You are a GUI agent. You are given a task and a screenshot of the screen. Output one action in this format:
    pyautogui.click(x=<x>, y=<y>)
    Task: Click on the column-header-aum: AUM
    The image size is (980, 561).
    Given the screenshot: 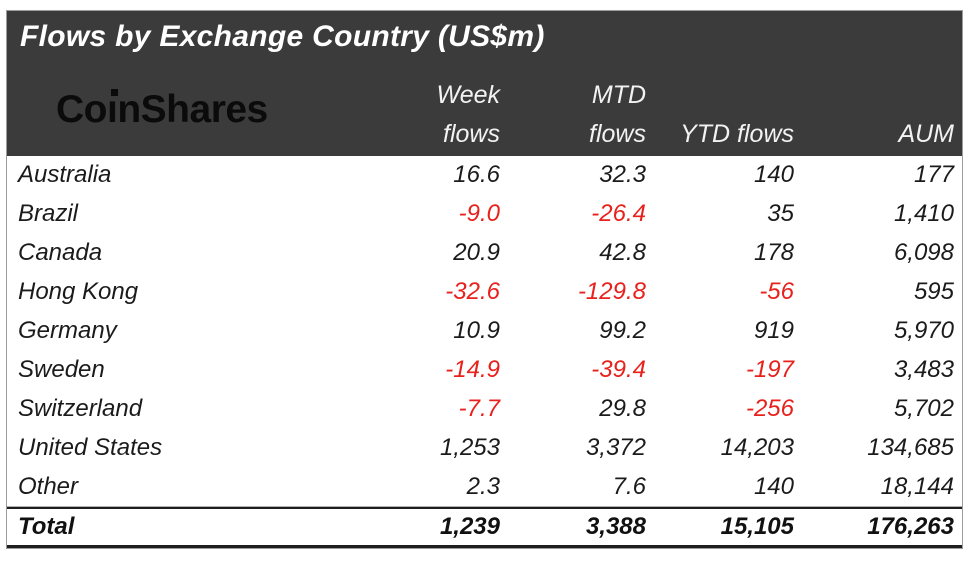 What is the action you would take?
    pyautogui.click(x=926, y=134)
    